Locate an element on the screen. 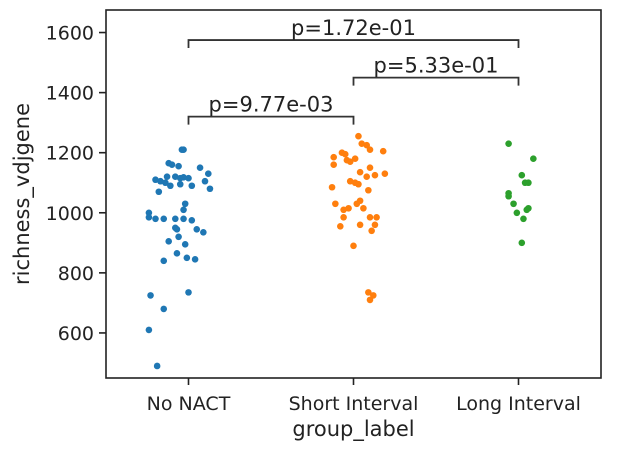 The width and height of the screenshot is (641, 451). y-tick-label: 1600 is located at coordinates (70, 34).